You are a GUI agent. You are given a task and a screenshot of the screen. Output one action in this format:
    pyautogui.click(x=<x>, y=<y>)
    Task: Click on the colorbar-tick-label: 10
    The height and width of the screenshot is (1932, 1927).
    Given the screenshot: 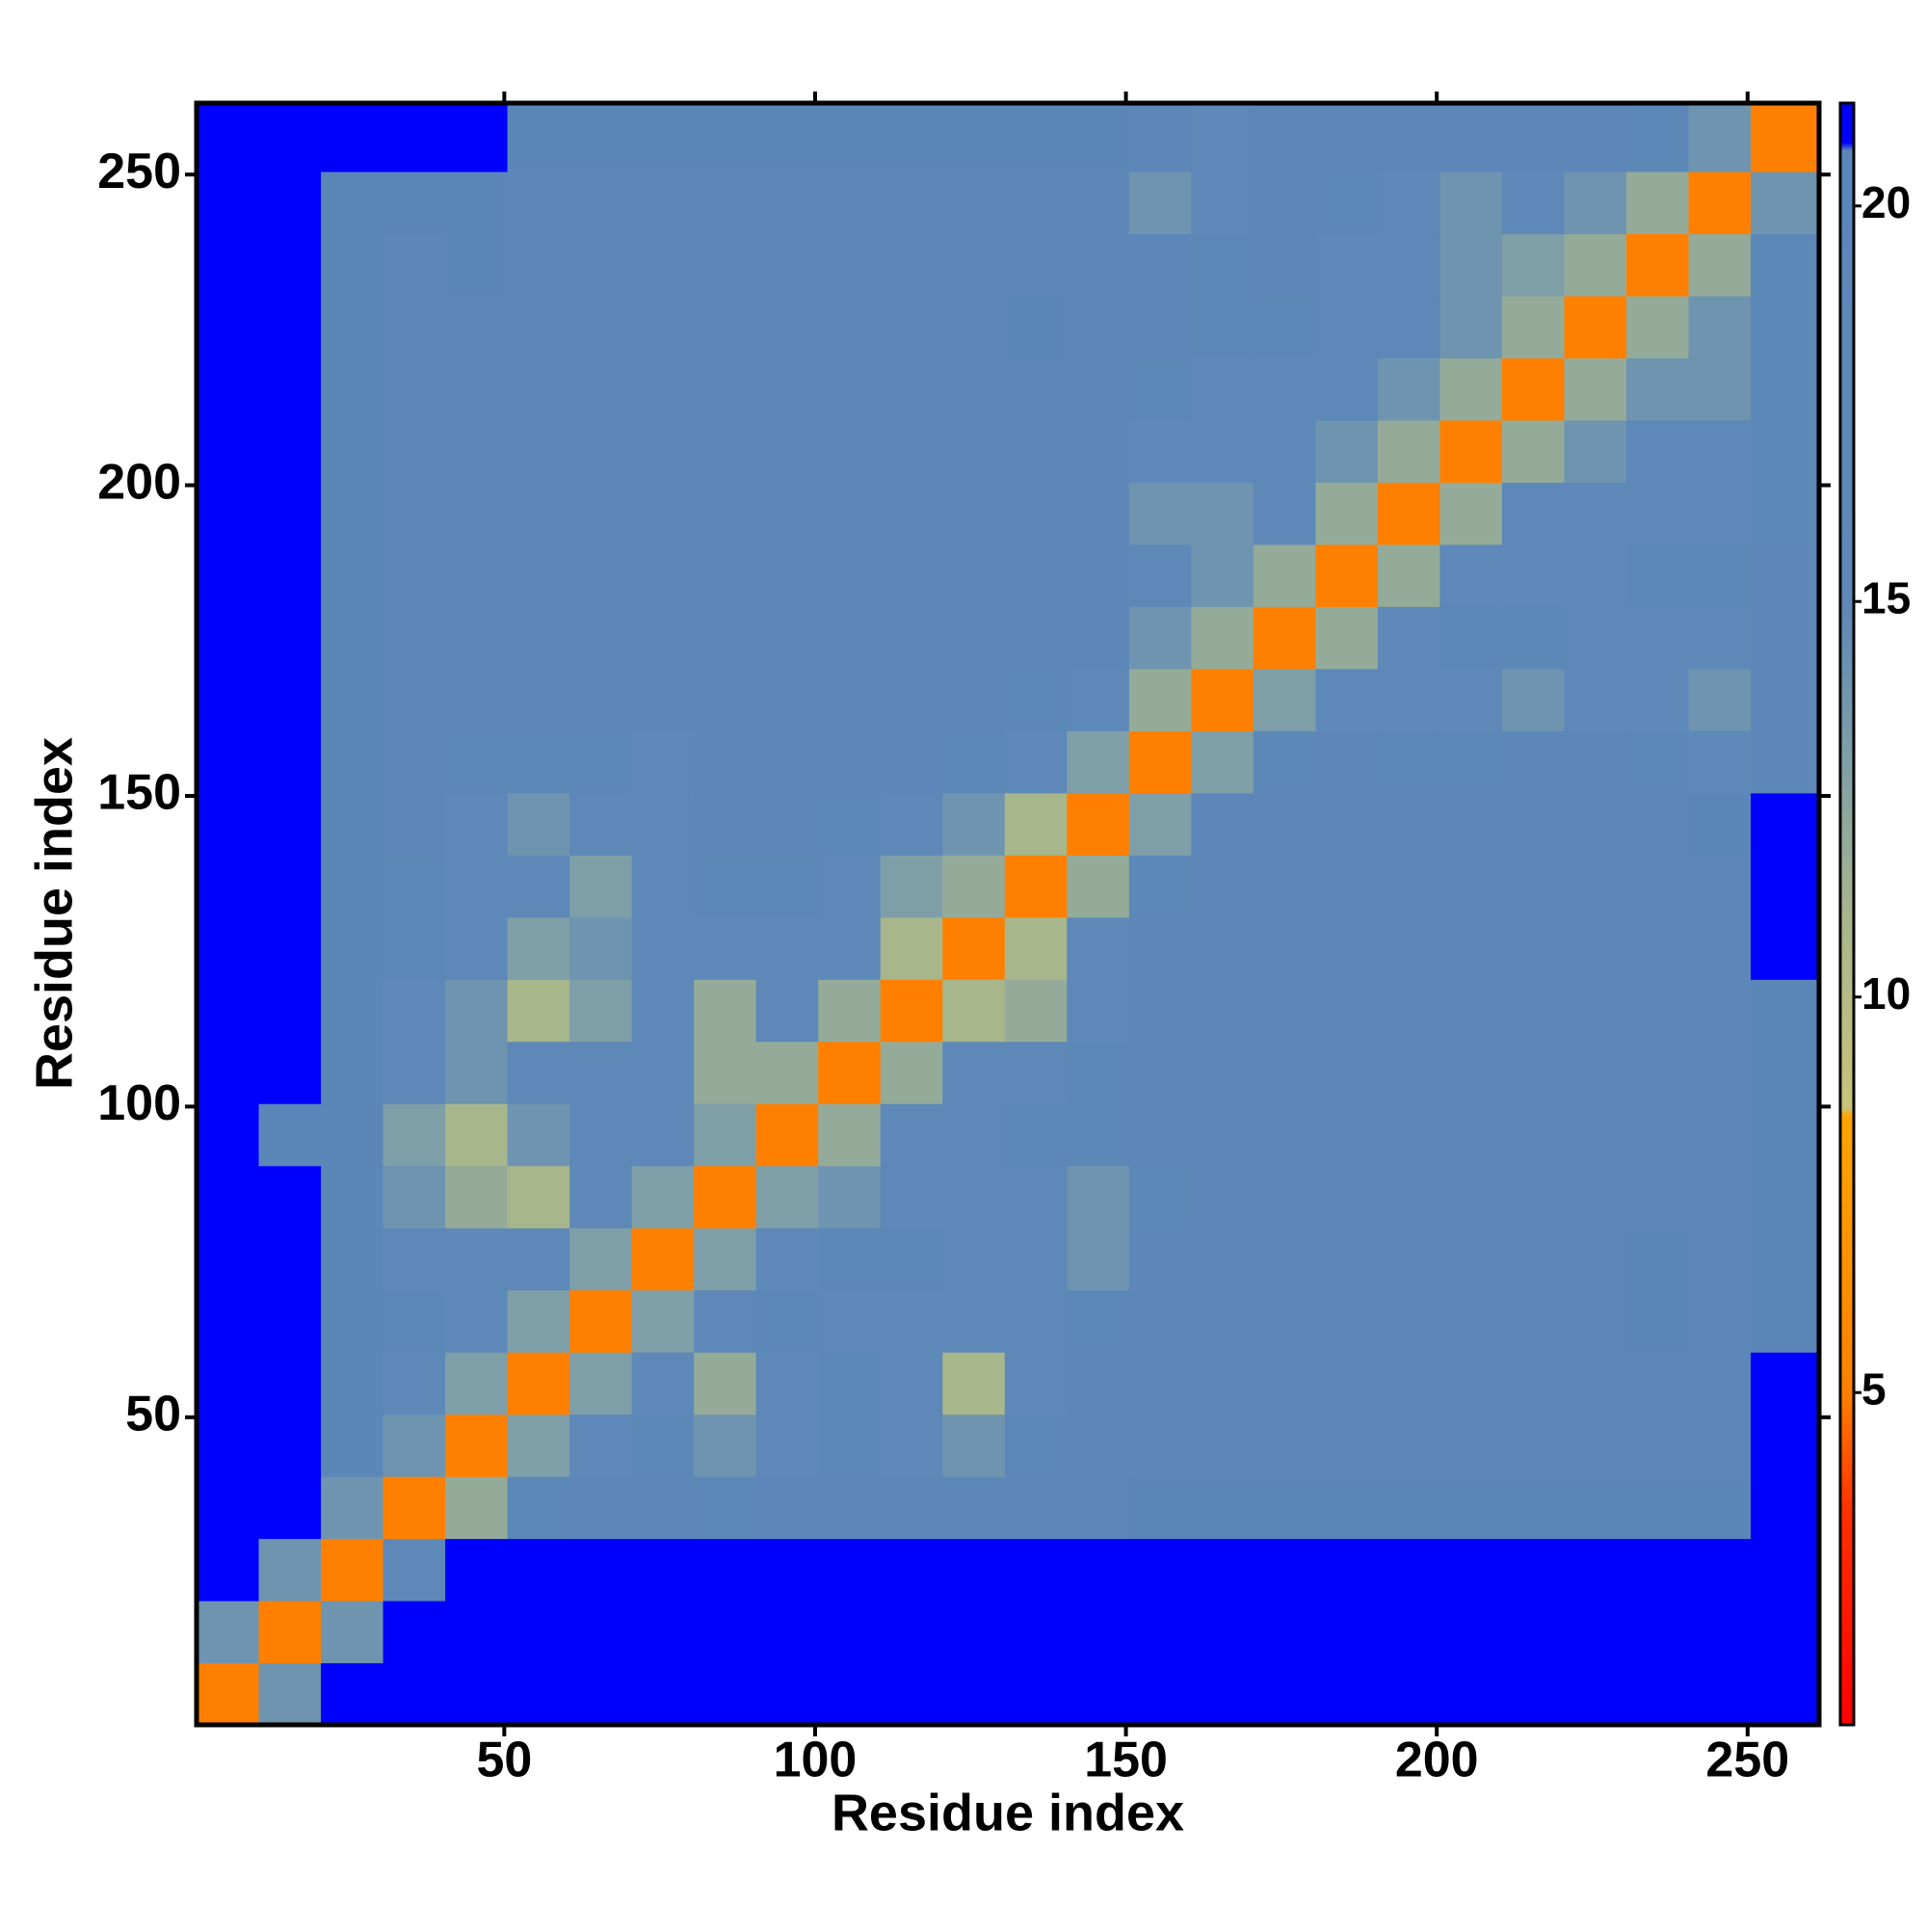 What is the action you would take?
    pyautogui.click(x=1886, y=993)
    